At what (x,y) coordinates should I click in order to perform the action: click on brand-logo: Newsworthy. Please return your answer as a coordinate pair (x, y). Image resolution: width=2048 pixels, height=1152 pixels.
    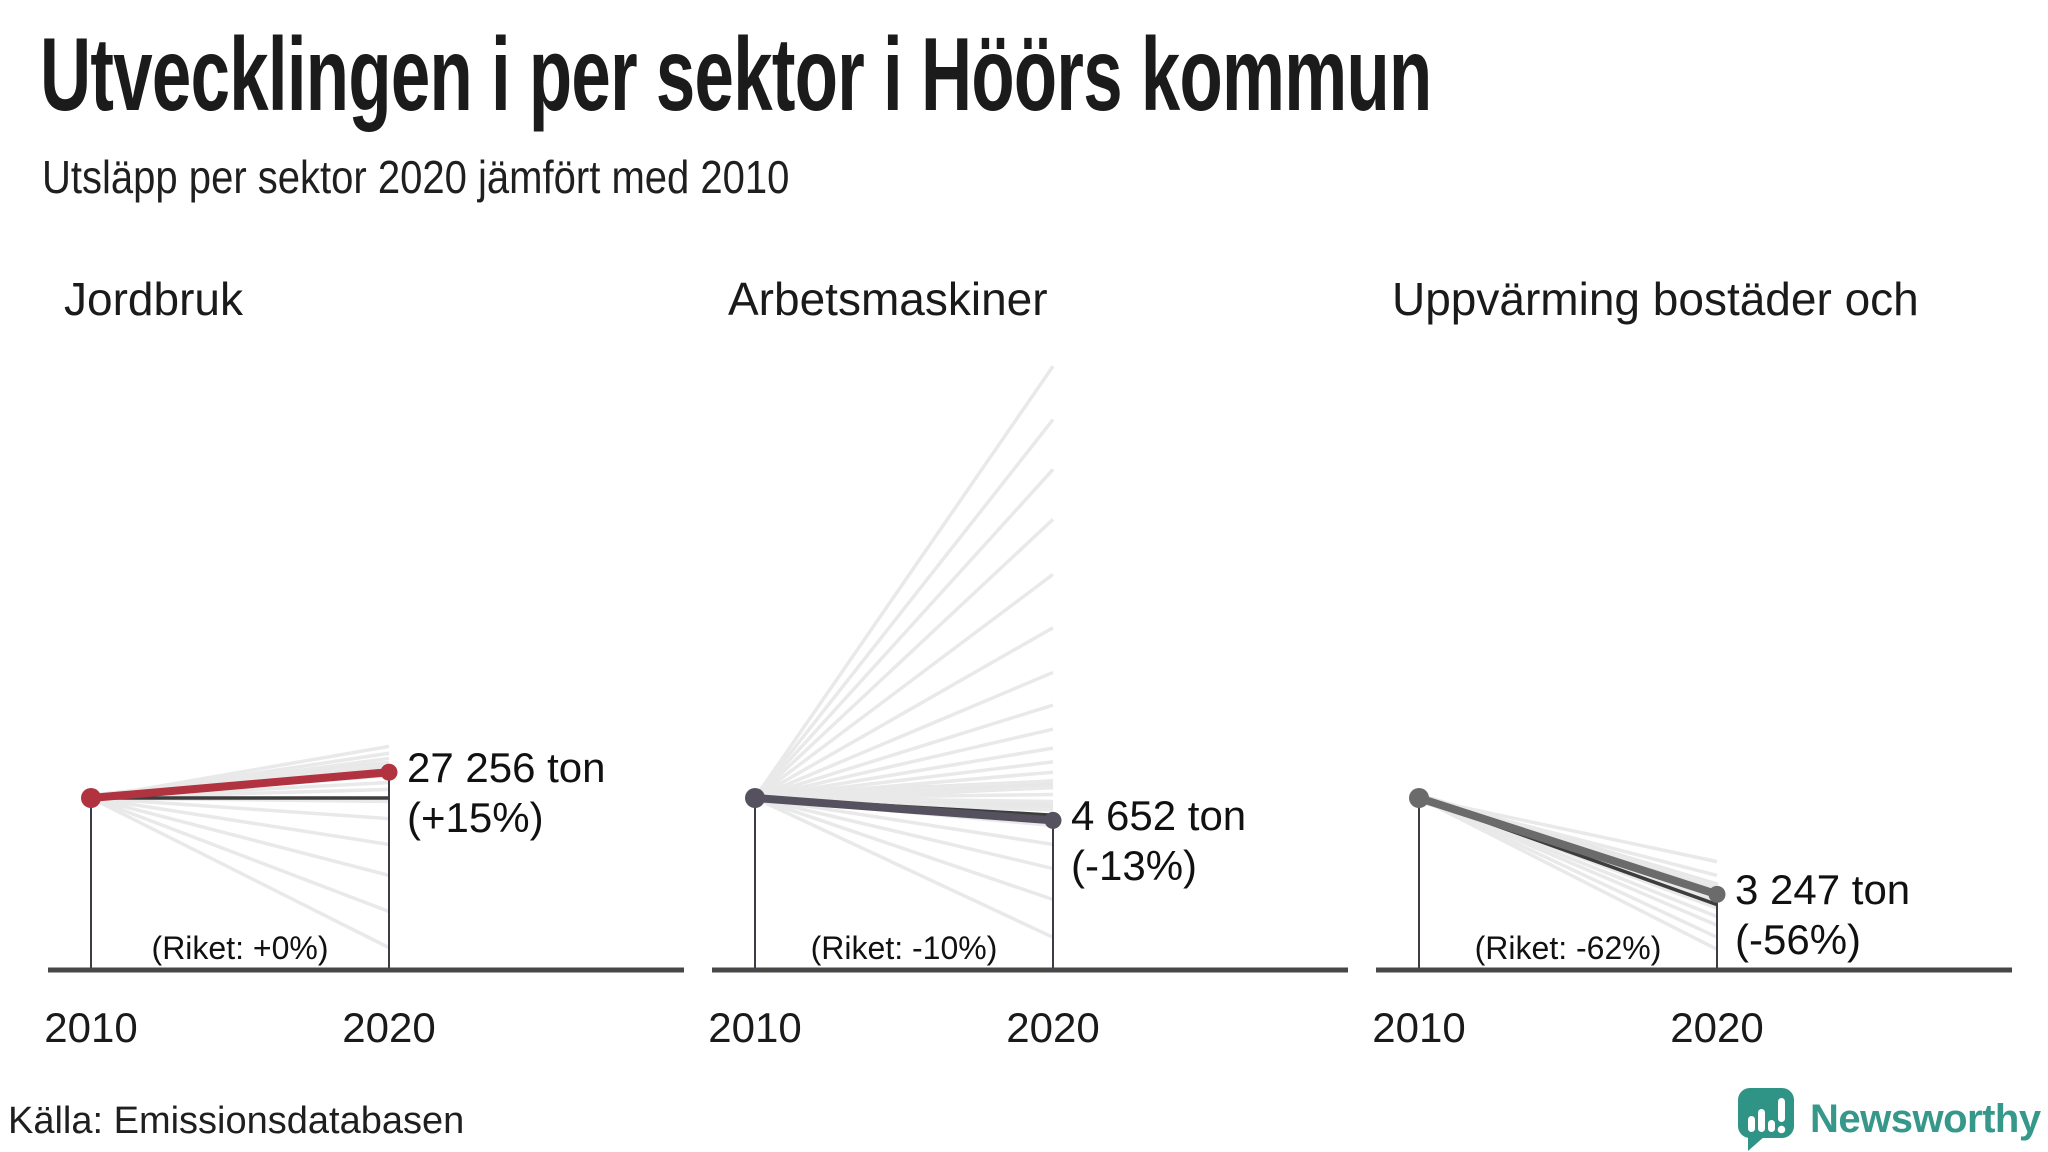
    Looking at the image, I should click on (1887, 1119).